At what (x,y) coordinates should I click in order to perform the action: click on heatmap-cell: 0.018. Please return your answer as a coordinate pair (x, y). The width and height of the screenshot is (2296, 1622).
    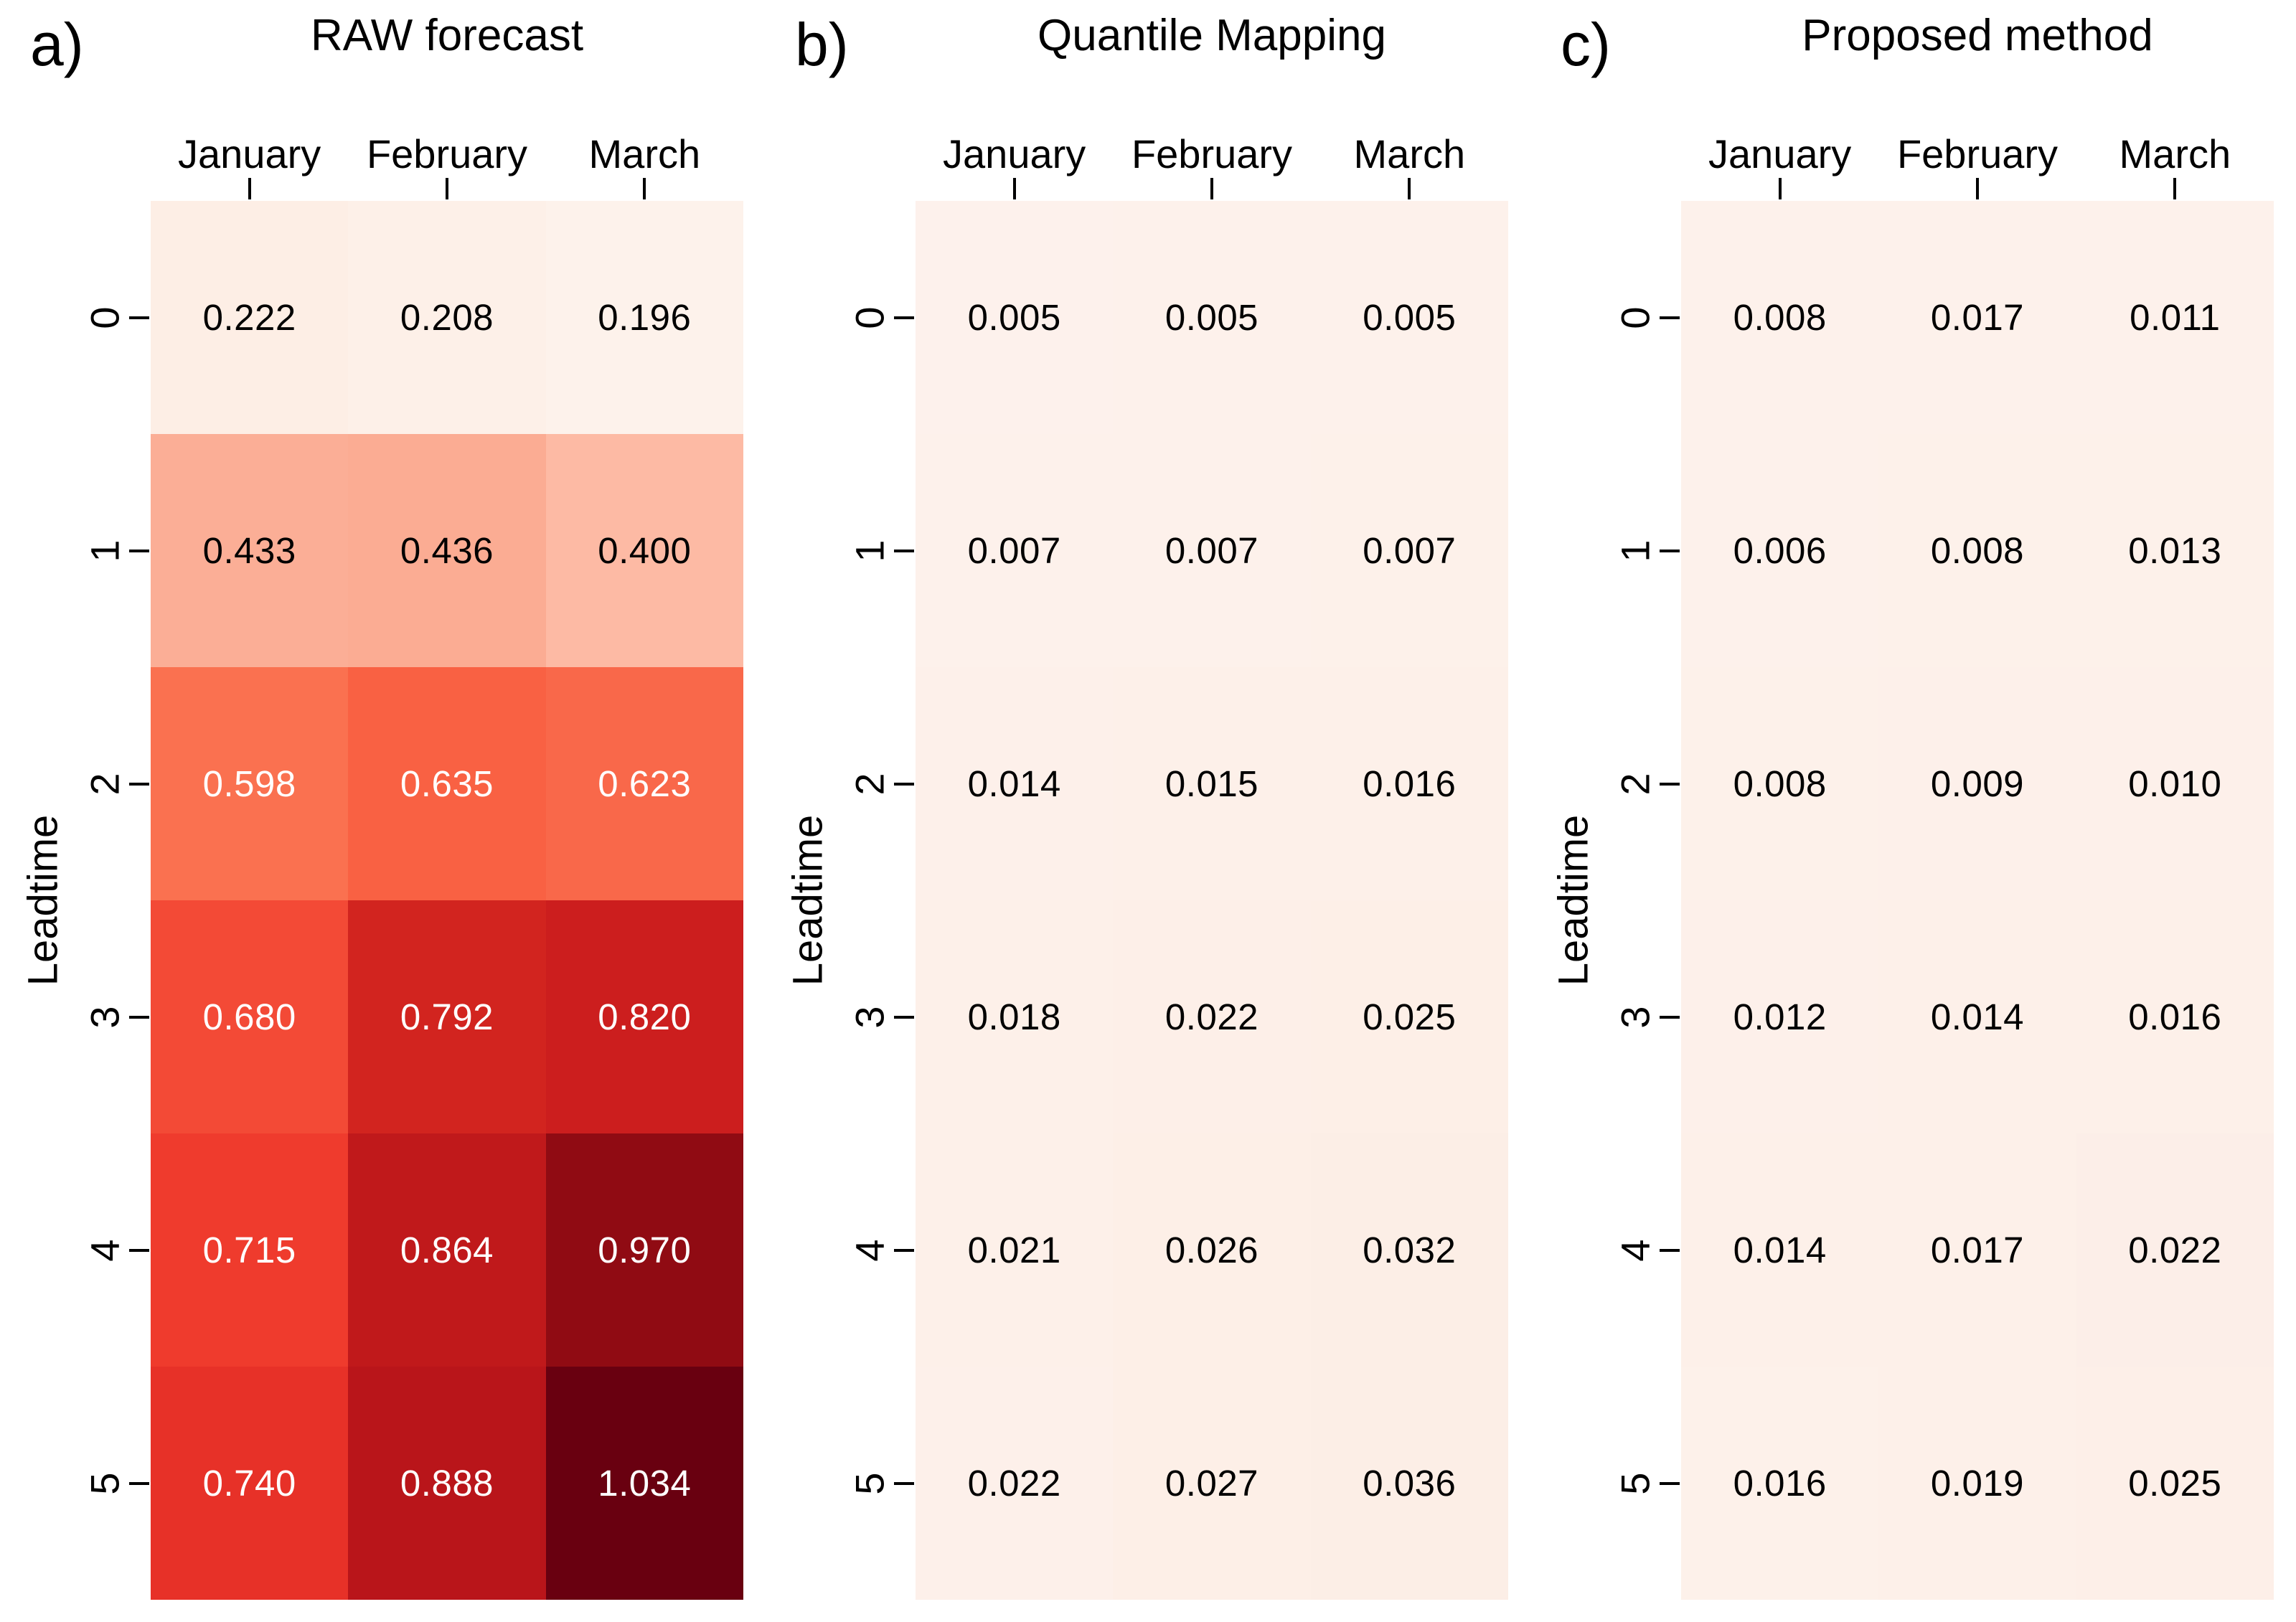
    Looking at the image, I should click on (1015, 1016).